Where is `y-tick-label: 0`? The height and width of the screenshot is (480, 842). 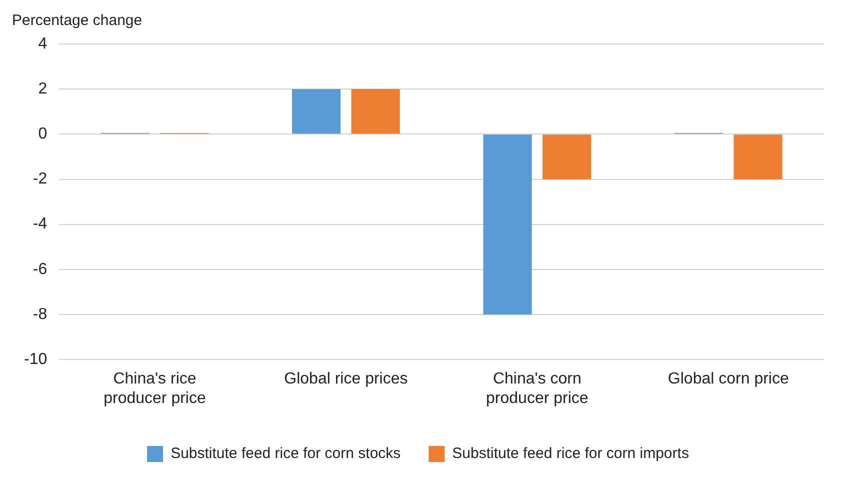
y-tick-label: 0 is located at coordinates (43, 134).